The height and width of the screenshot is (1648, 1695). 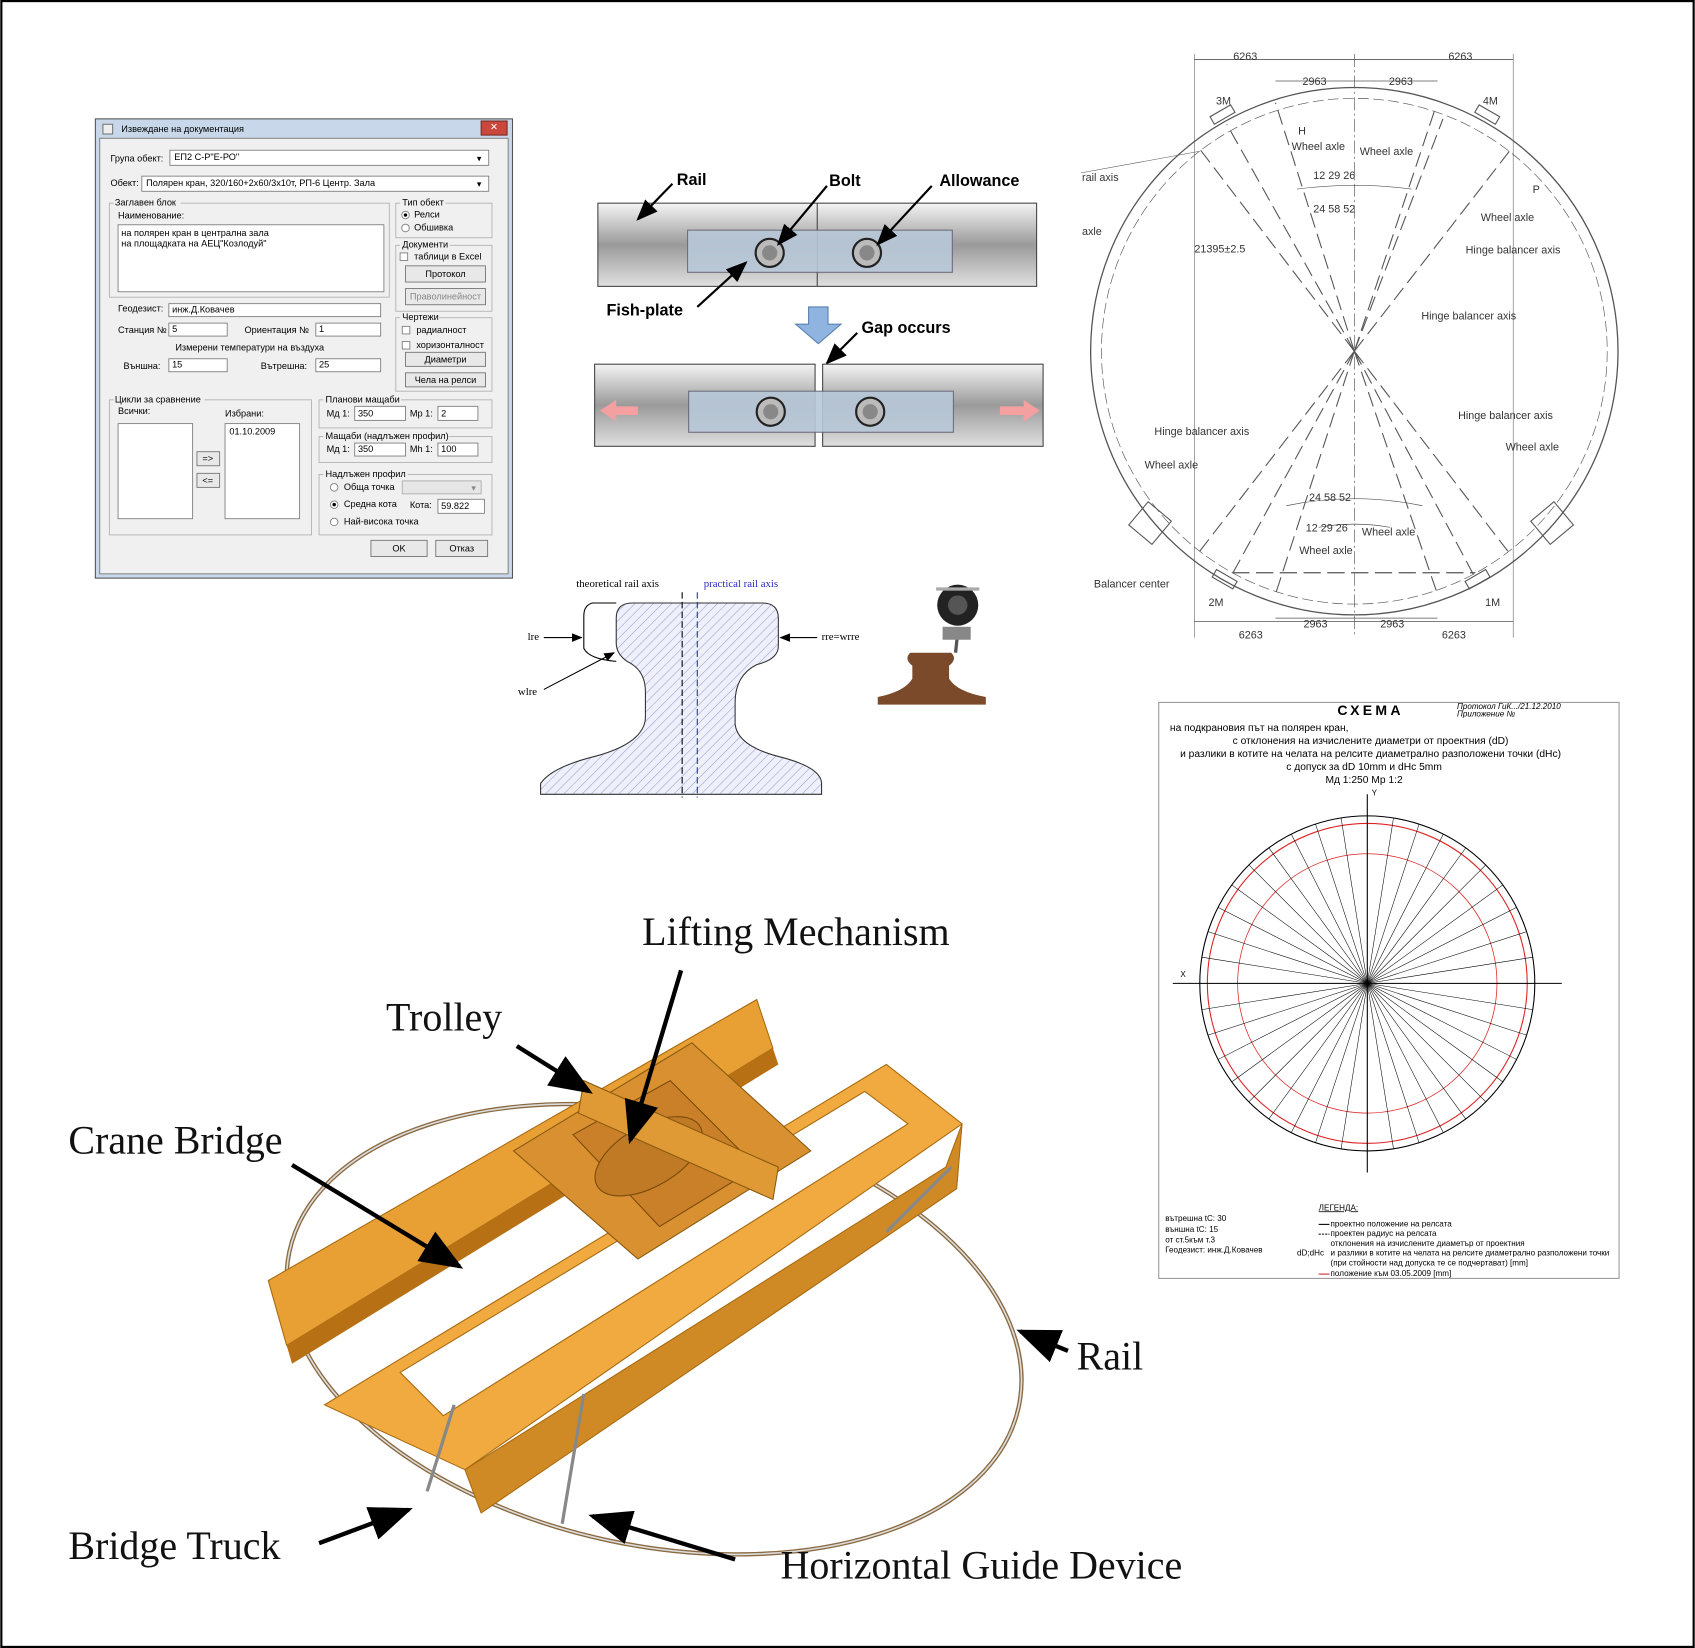 What do you see at coordinates (324, 365) in the screenshot?
I see `inner-value-label: 25` at bounding box center [324, 365].